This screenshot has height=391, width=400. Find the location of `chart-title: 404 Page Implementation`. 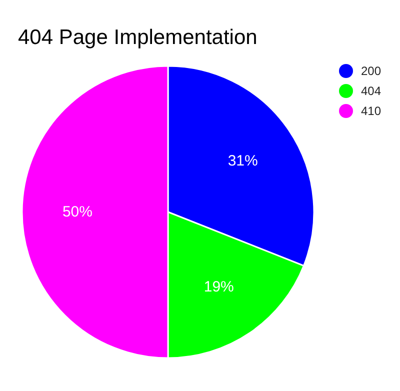

chart-title: 404 Page Implementation is located at coordinates (138, 37).